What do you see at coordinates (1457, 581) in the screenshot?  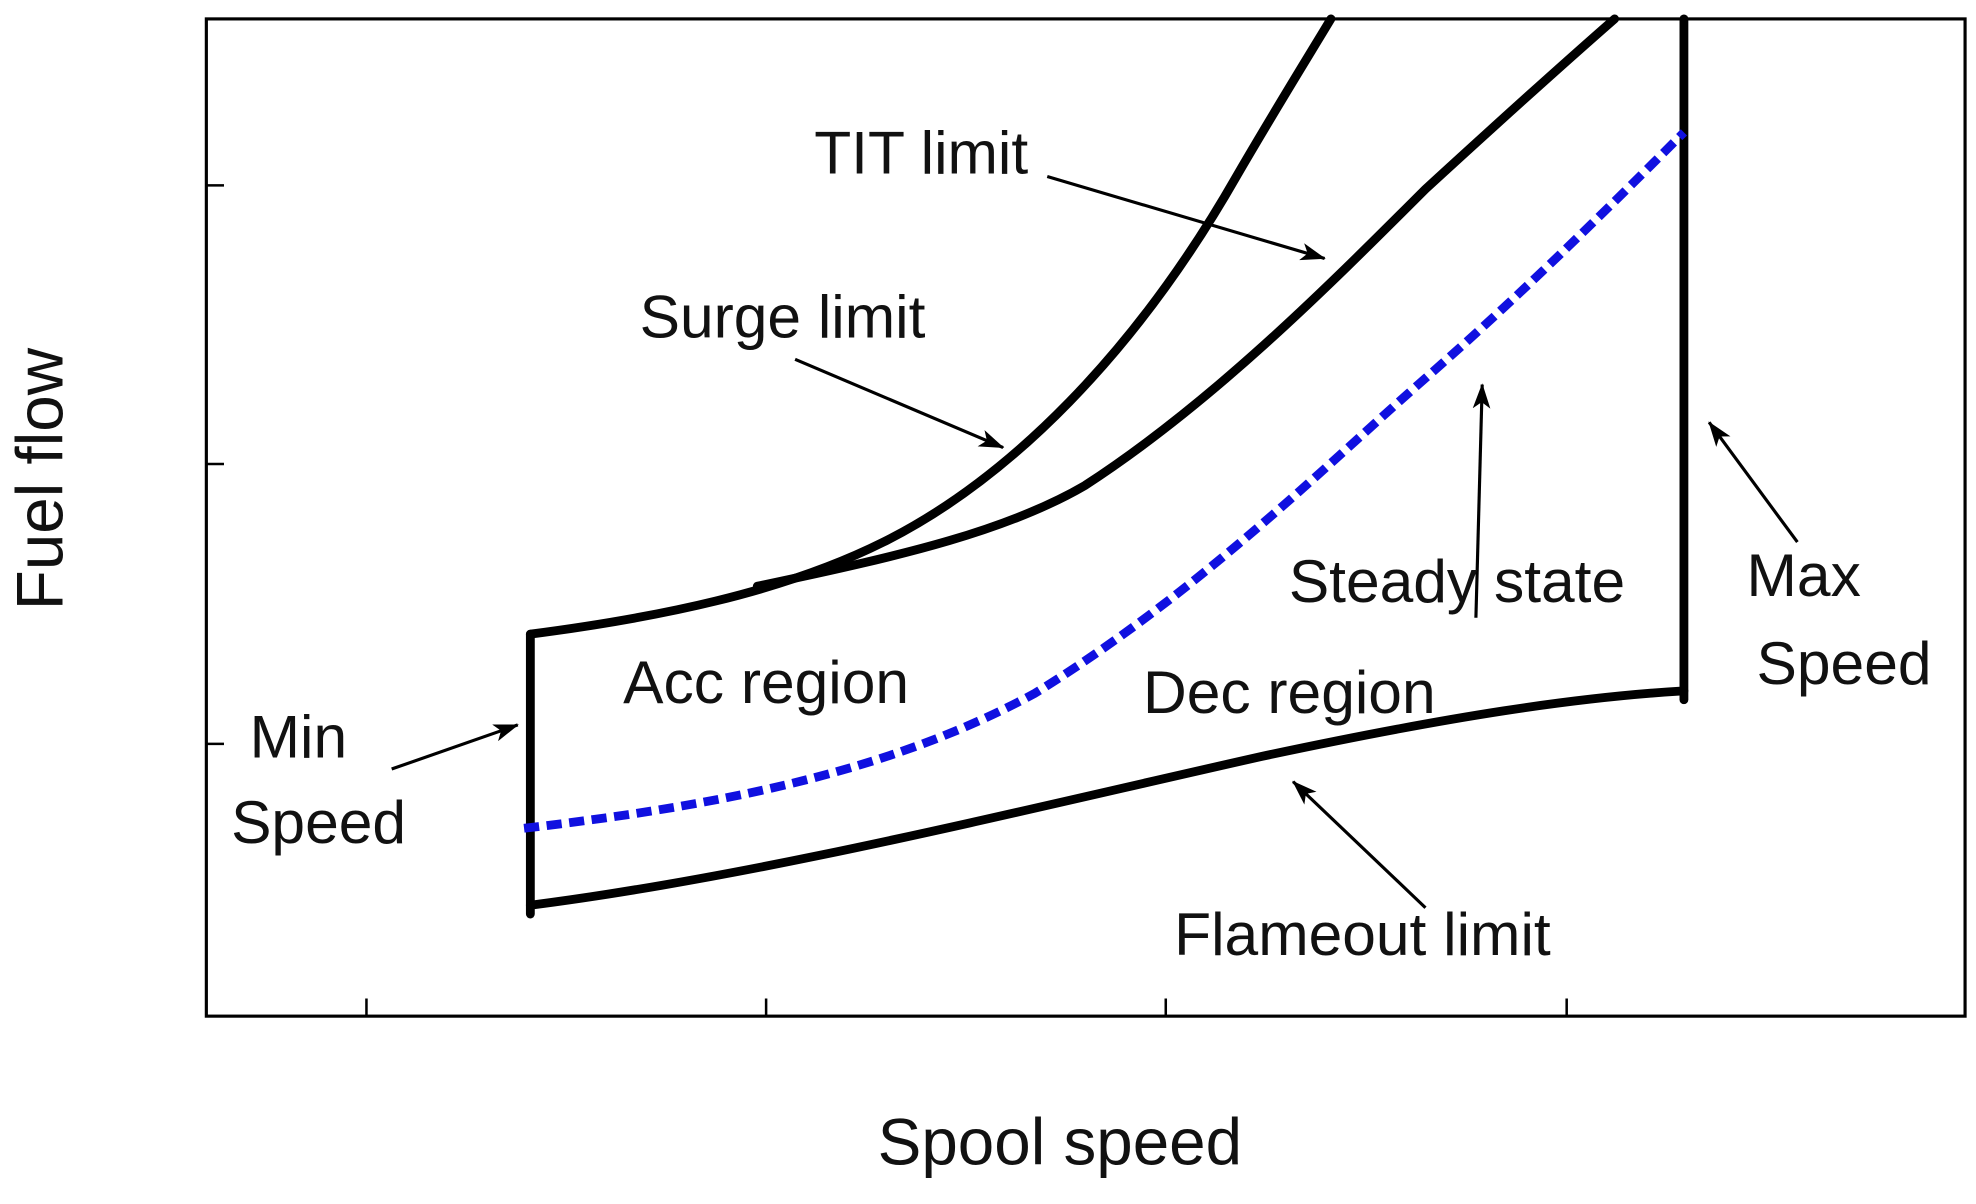 I see `annotation: Steady state` at bounding box center [1457, 581].